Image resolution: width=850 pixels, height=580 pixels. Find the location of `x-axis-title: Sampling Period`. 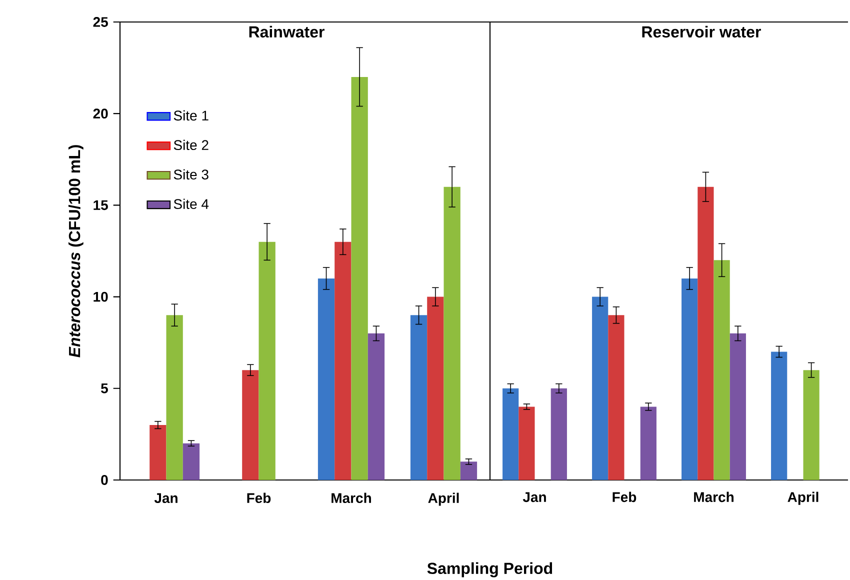

x-axis-title: Sampling Period is located at coordinates (489, 570).